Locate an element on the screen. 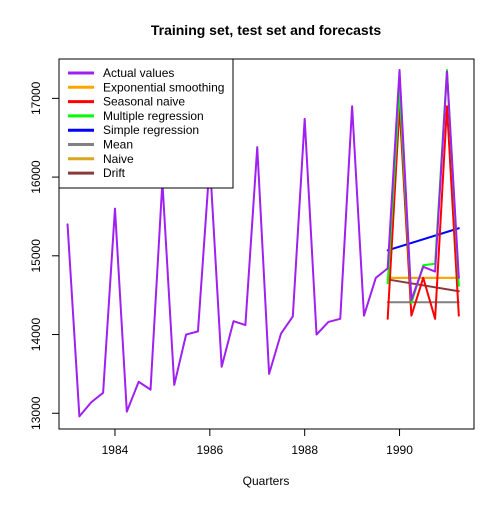 The height and width of the screenshot is (509, 504). x-tick-label: 1990 is located at coordinates (399, 450).